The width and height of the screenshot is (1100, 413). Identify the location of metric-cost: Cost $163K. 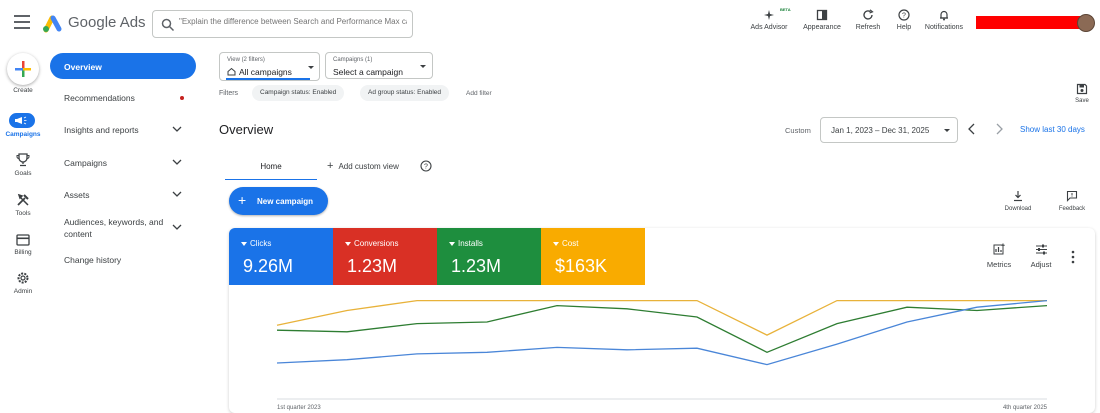
(593, 256).